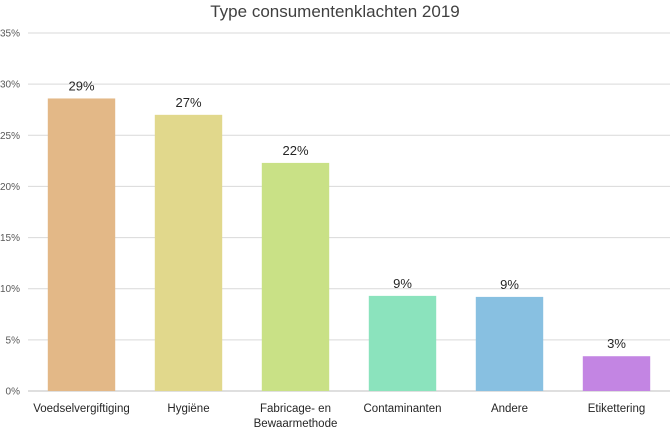 The image size is (670, 433). What do you see at coordinates (335, 11) in the screenshot?
I see `chart-title: Type consumentenklachten 2019` at bounding box center [335, 11].